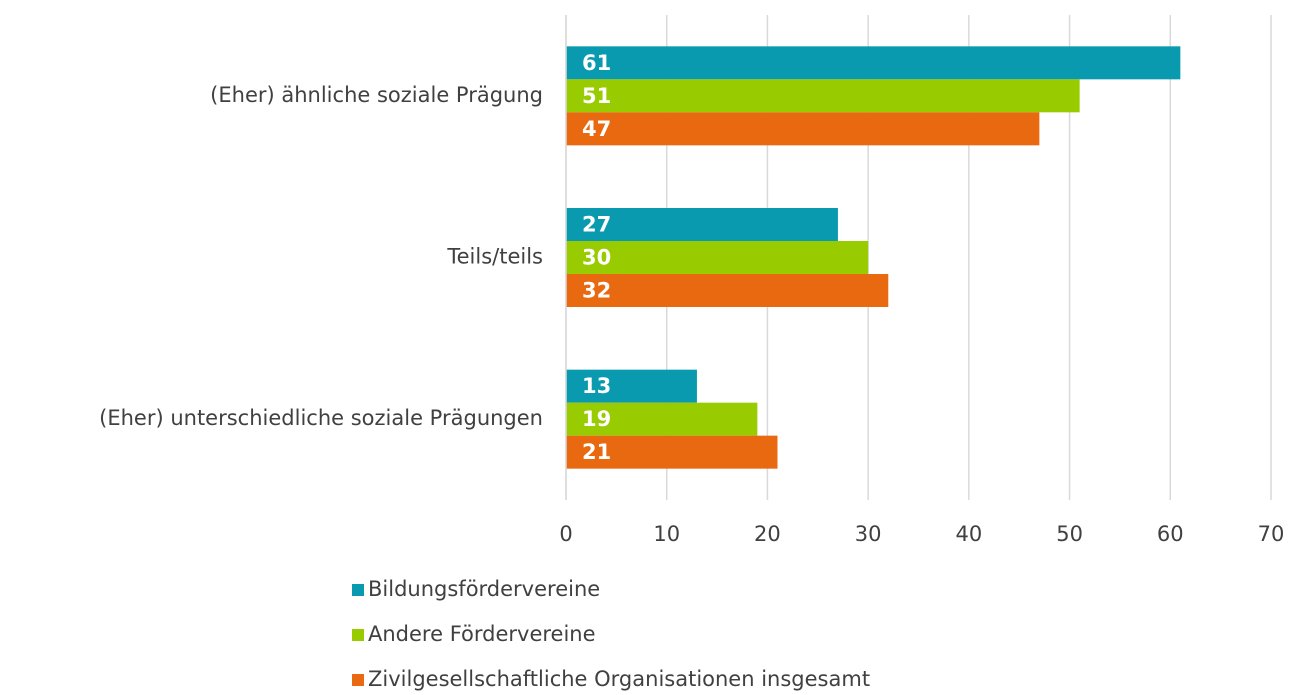  What do you see at coordinates (596, 291) in the screenshot?
I see `data-label: 32` at bounding box center [596, 291].